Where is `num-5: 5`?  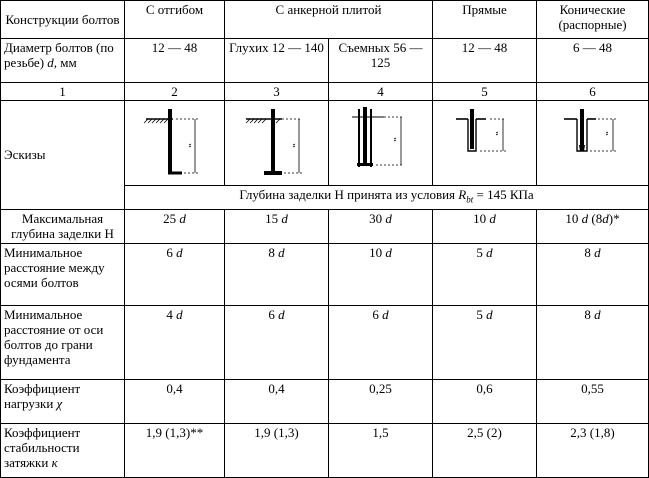
num-5: 5 is located at coordinates (485, 91).